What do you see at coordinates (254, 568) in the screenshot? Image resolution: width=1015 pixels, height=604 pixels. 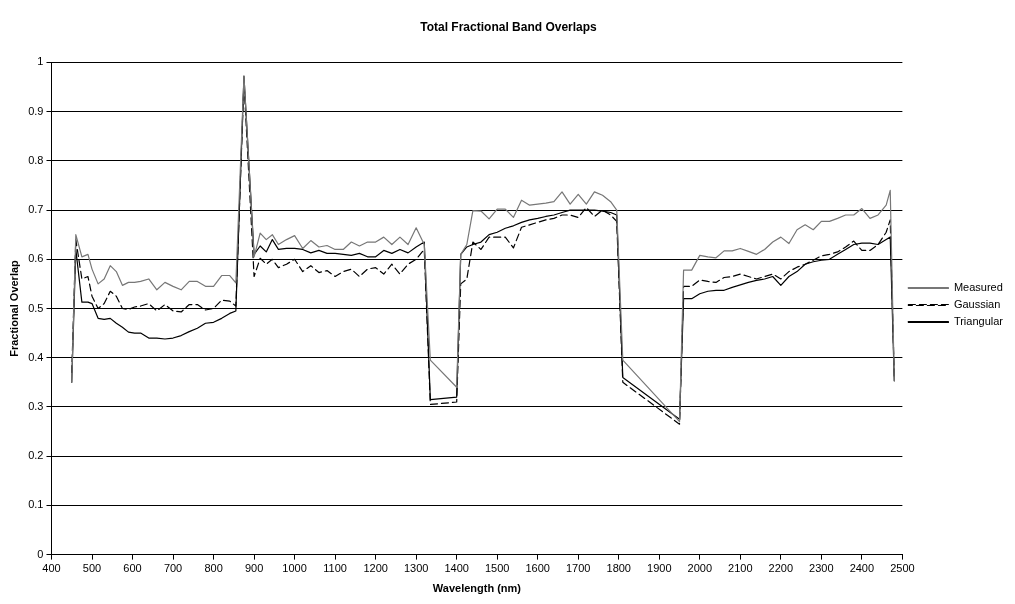 I see `x-tick-label: 900` at bounding box center [254, 568].